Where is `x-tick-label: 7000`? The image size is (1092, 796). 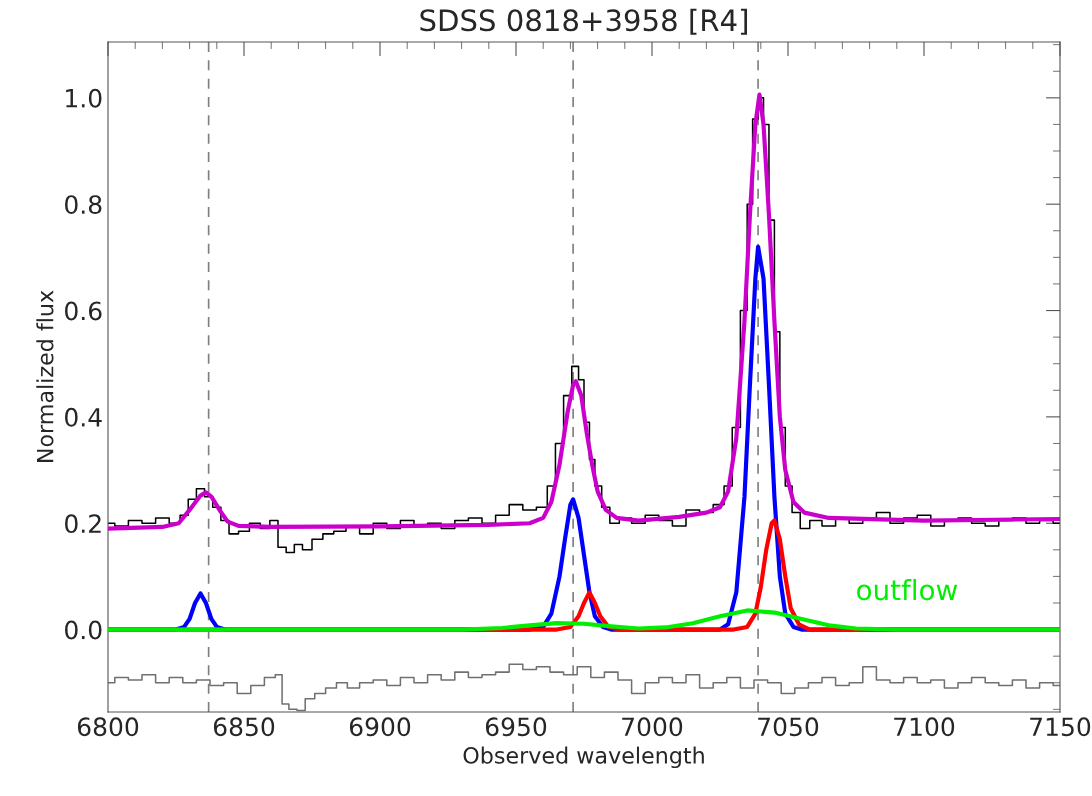 x-tick-label: 7000 is located at coordinates (652, 727).